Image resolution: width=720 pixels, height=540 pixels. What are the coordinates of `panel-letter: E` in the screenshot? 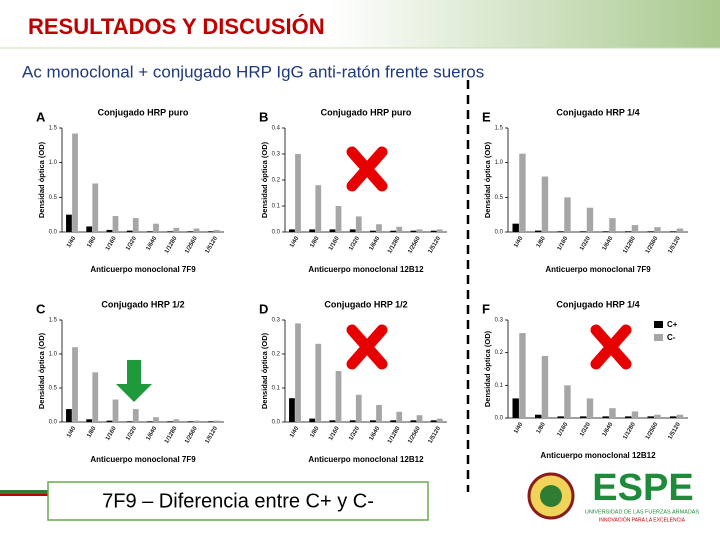 It's located at (486, 116).